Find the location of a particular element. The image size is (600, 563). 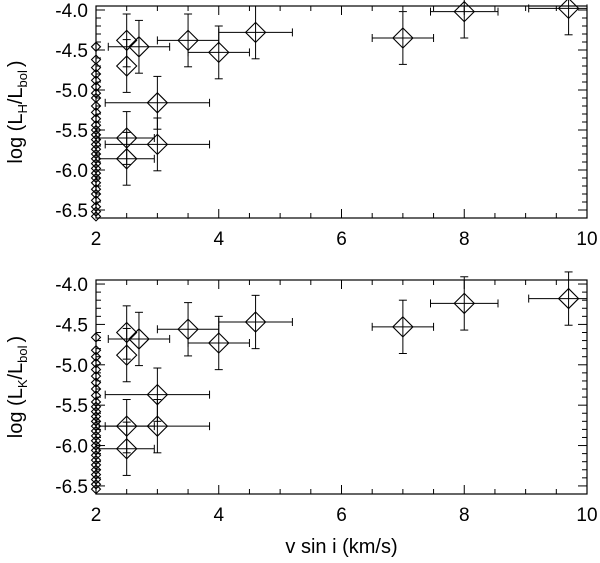

ylabel-sub1: K is located at coordinates (22, 383).